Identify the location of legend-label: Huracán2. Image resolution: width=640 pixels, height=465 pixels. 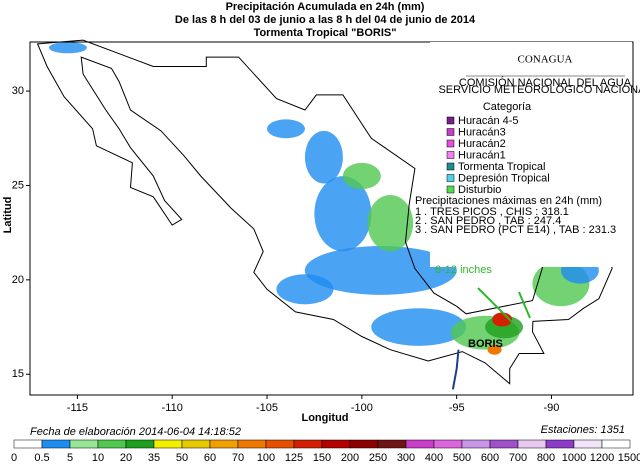
(482, 144).